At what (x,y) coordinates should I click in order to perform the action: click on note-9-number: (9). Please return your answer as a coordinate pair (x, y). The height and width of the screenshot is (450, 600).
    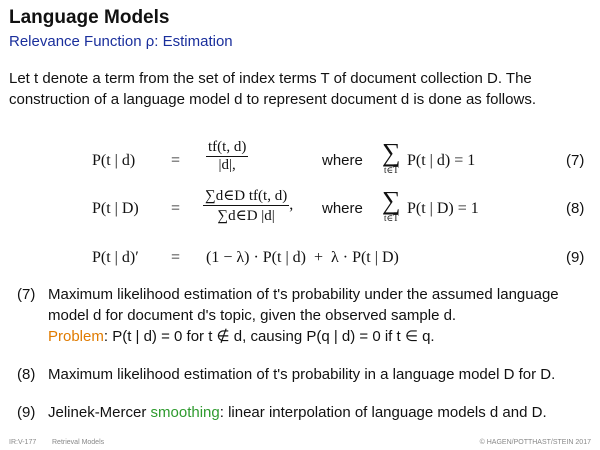
    Looking at the image, I should click on (26, 412).